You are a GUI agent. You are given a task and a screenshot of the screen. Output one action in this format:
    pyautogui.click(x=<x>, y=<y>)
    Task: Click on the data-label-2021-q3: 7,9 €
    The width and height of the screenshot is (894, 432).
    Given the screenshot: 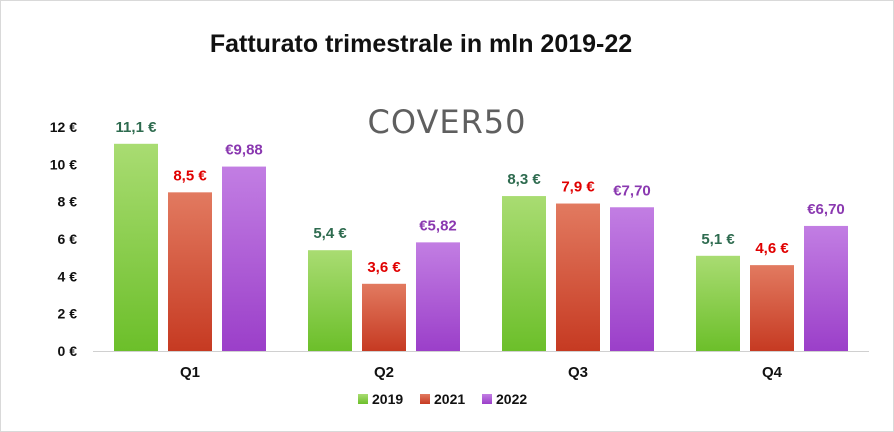 What is the action you would take?
    pyautogui.click(x=578, y=187)
    